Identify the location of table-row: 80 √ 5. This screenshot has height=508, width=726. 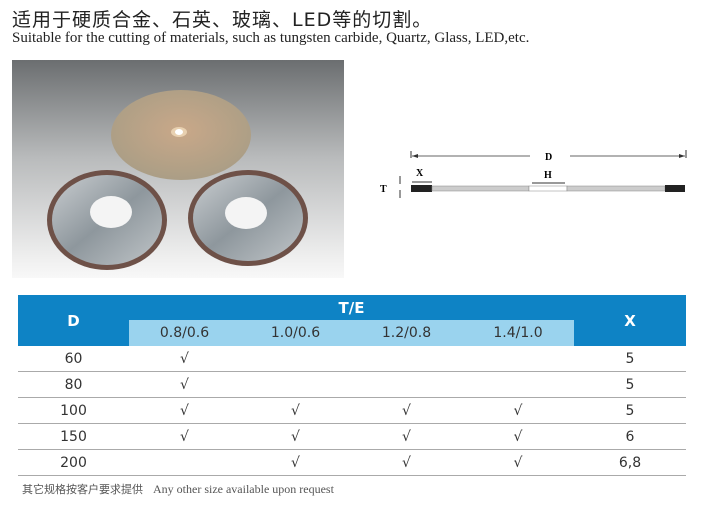
(352, 384).